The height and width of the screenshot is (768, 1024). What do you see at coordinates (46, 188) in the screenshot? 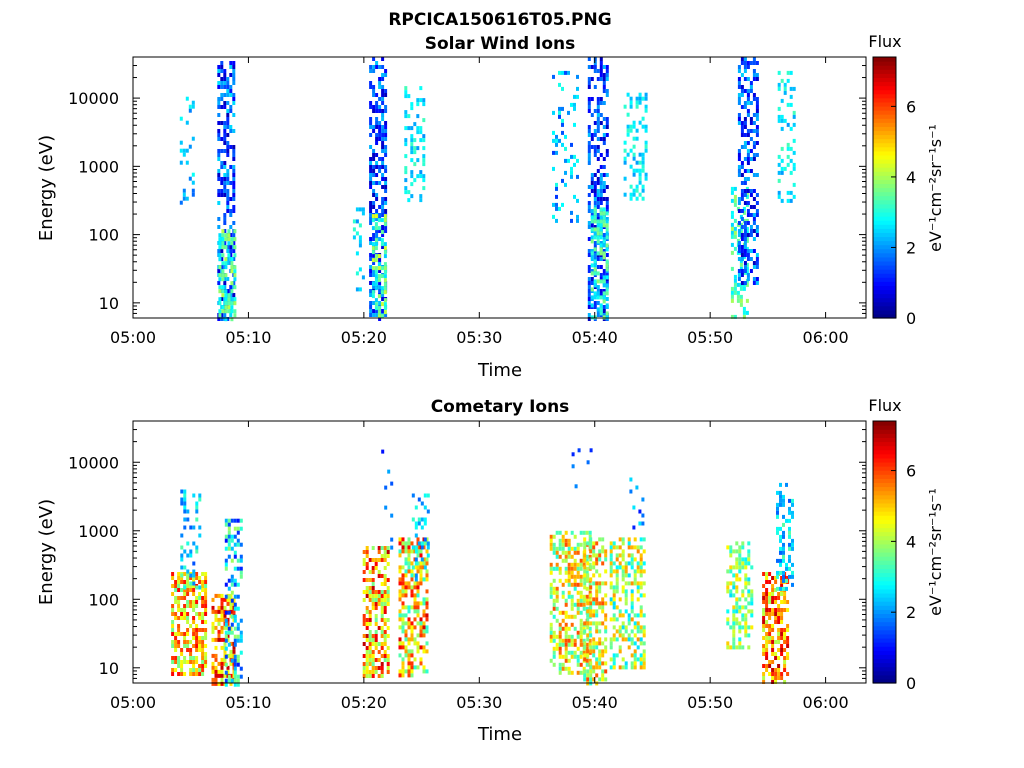
I see `y-axis-label: Energy (eV)` at bounding box center [46, 188].